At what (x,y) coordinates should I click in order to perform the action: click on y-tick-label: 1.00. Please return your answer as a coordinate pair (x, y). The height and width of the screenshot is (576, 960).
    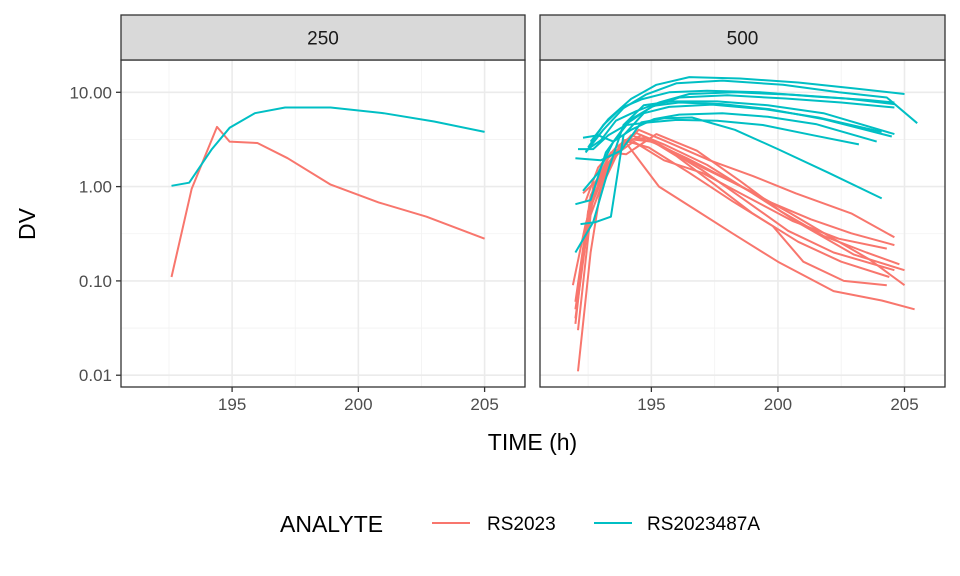
    Looking at the image, I should click on (95, 187).